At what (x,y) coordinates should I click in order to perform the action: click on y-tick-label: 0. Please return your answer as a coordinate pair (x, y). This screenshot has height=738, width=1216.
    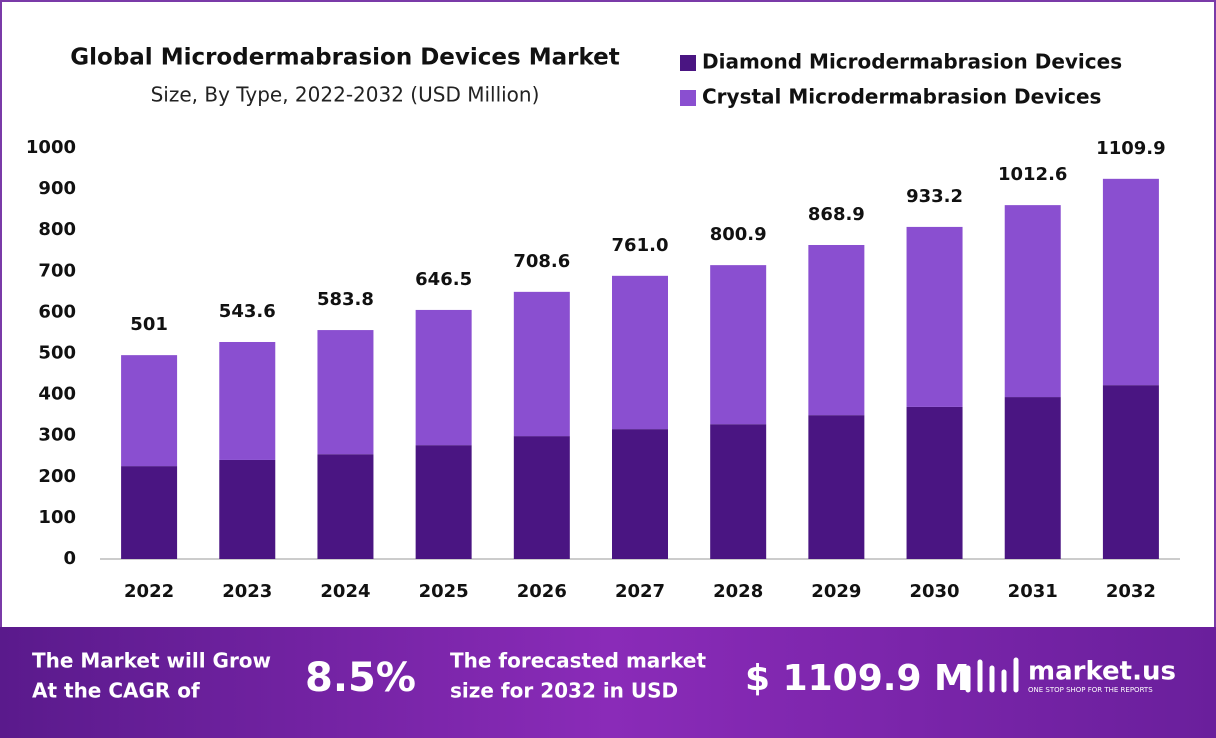
    Looking at the image, I should click on (69, 558).